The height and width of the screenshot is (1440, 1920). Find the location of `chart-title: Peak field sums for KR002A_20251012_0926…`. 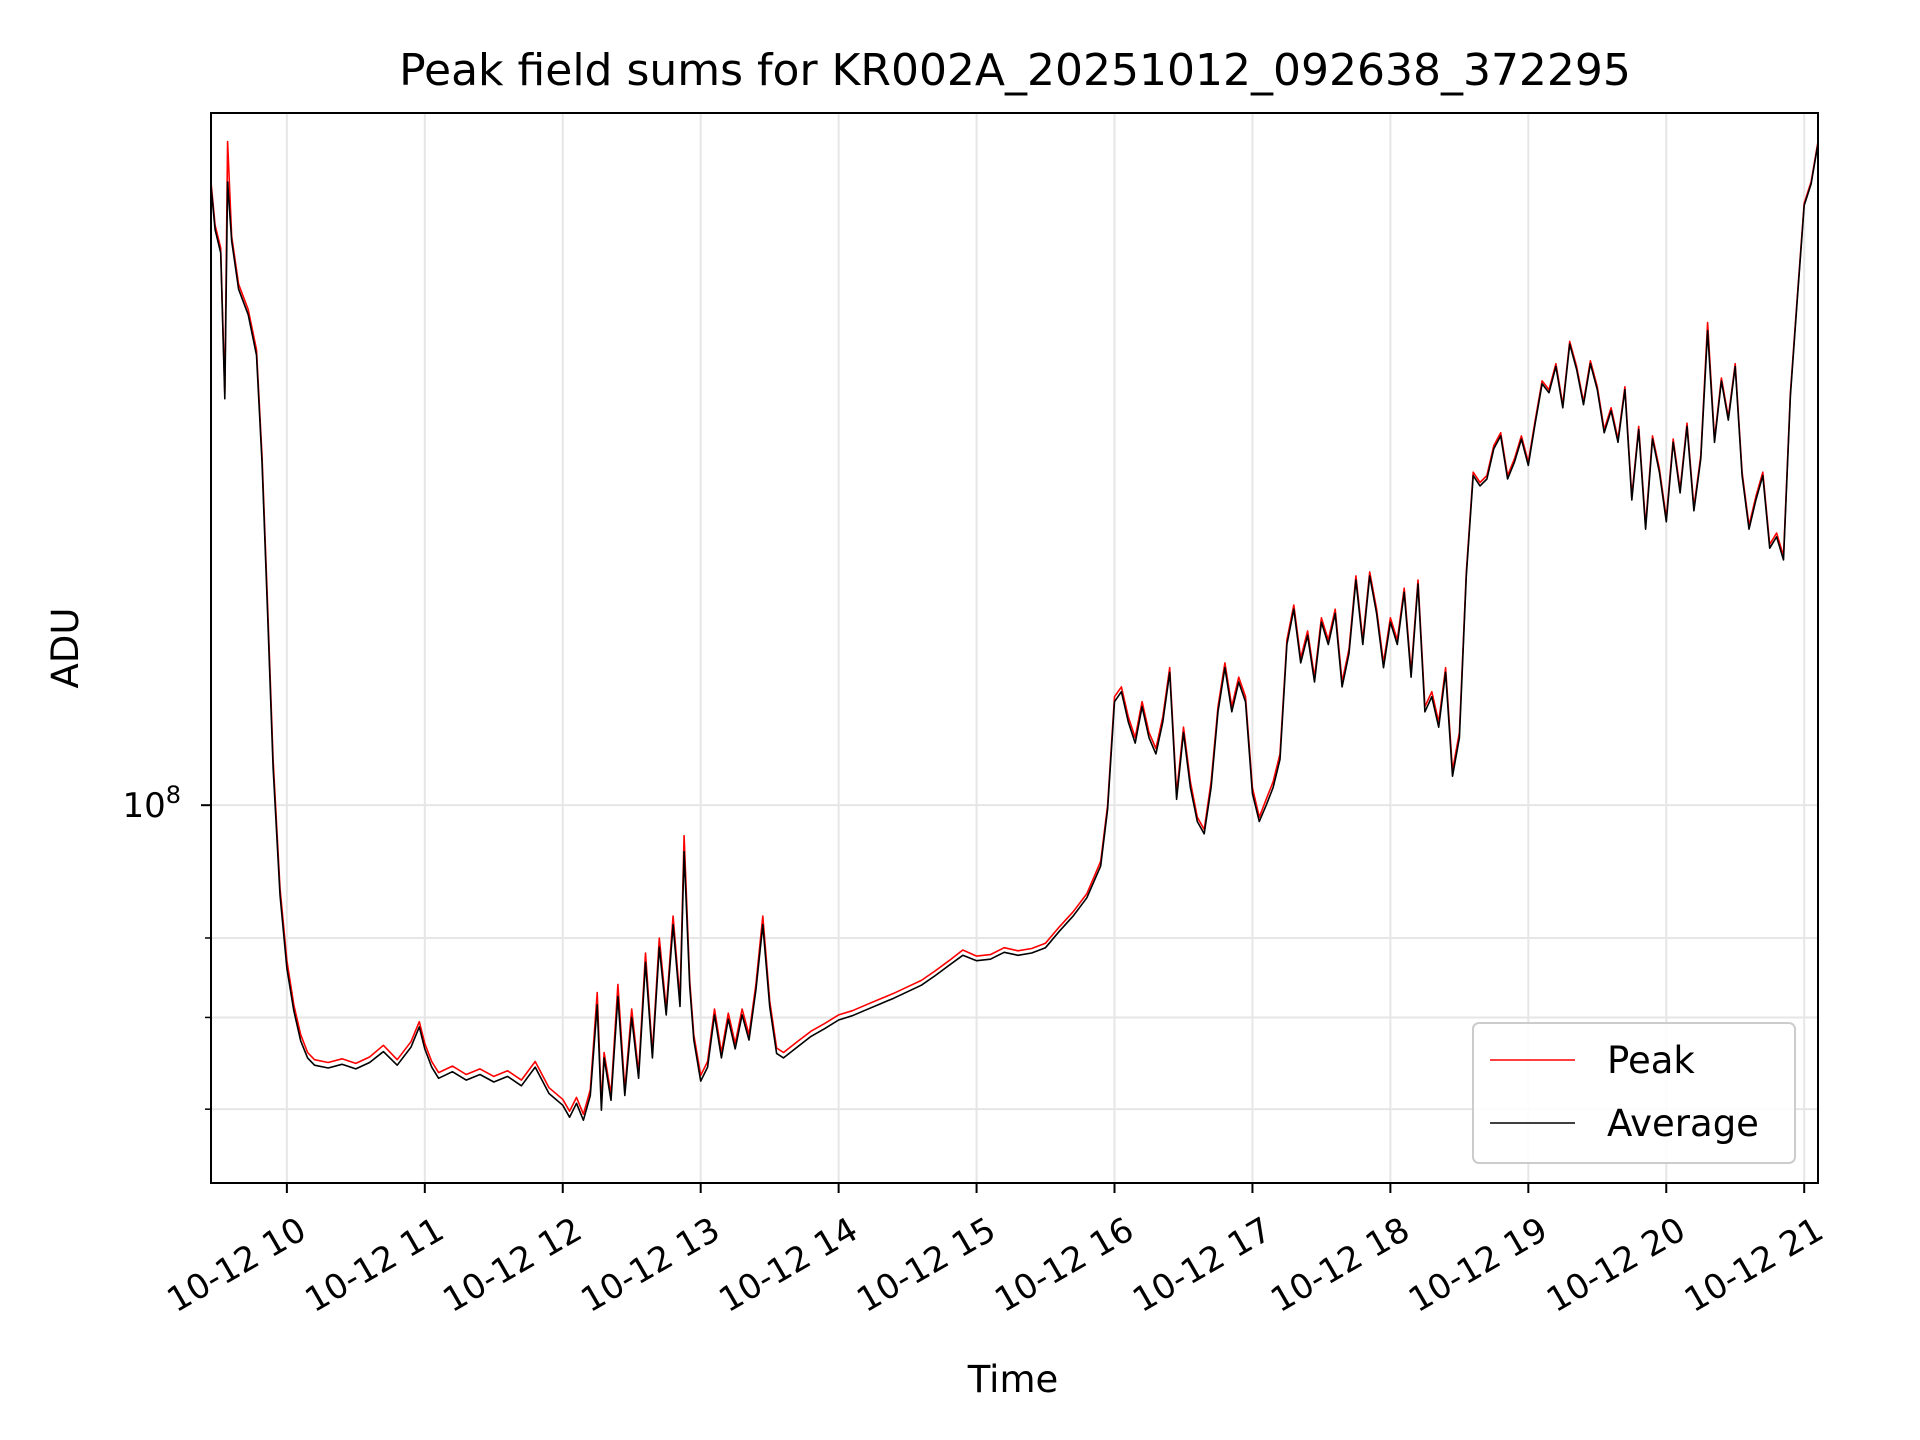

chart-title: Peak field sums for KR002A_20251012_0926… is located at coordinates (1015, 70).